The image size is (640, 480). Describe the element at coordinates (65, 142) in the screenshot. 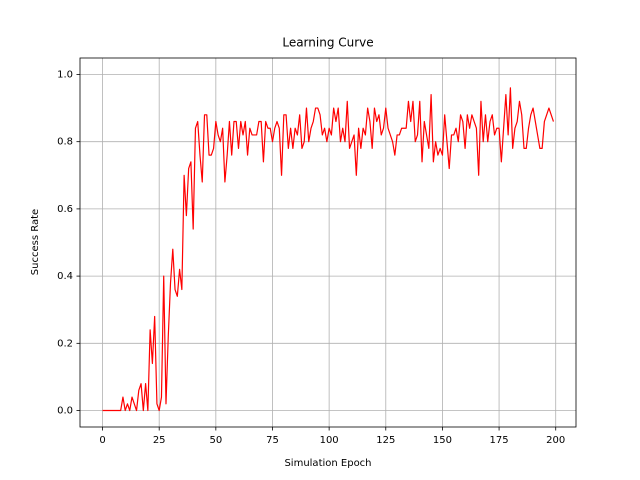

I see `y-tick-label: 0.8` at that location.